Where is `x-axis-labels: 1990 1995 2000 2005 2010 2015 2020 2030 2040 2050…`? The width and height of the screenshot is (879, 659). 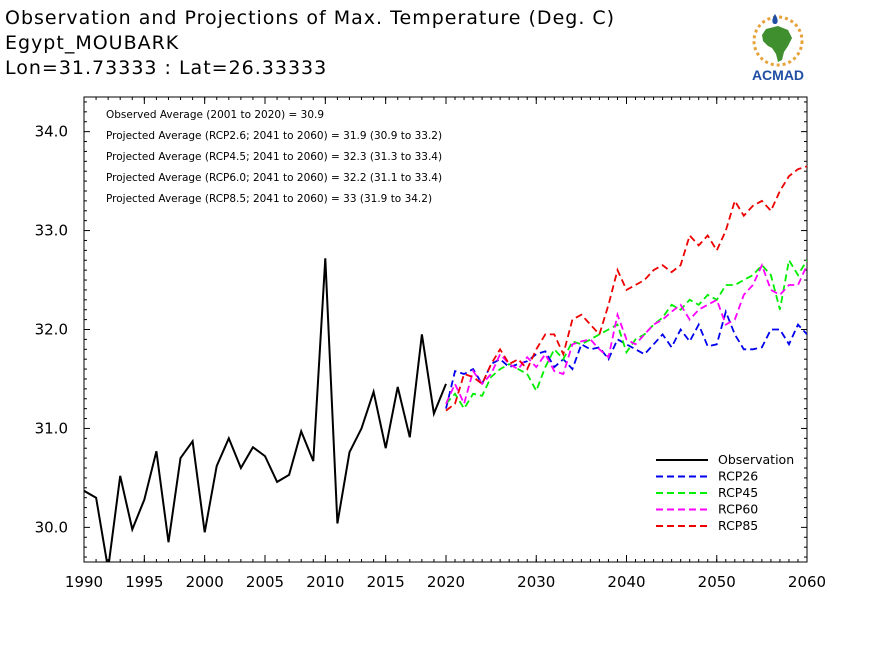
x-axis-labels: 1990 1995 2000 2005 2010 2015 2020 2030 2040 2050… is located at coordinates (445, 582).